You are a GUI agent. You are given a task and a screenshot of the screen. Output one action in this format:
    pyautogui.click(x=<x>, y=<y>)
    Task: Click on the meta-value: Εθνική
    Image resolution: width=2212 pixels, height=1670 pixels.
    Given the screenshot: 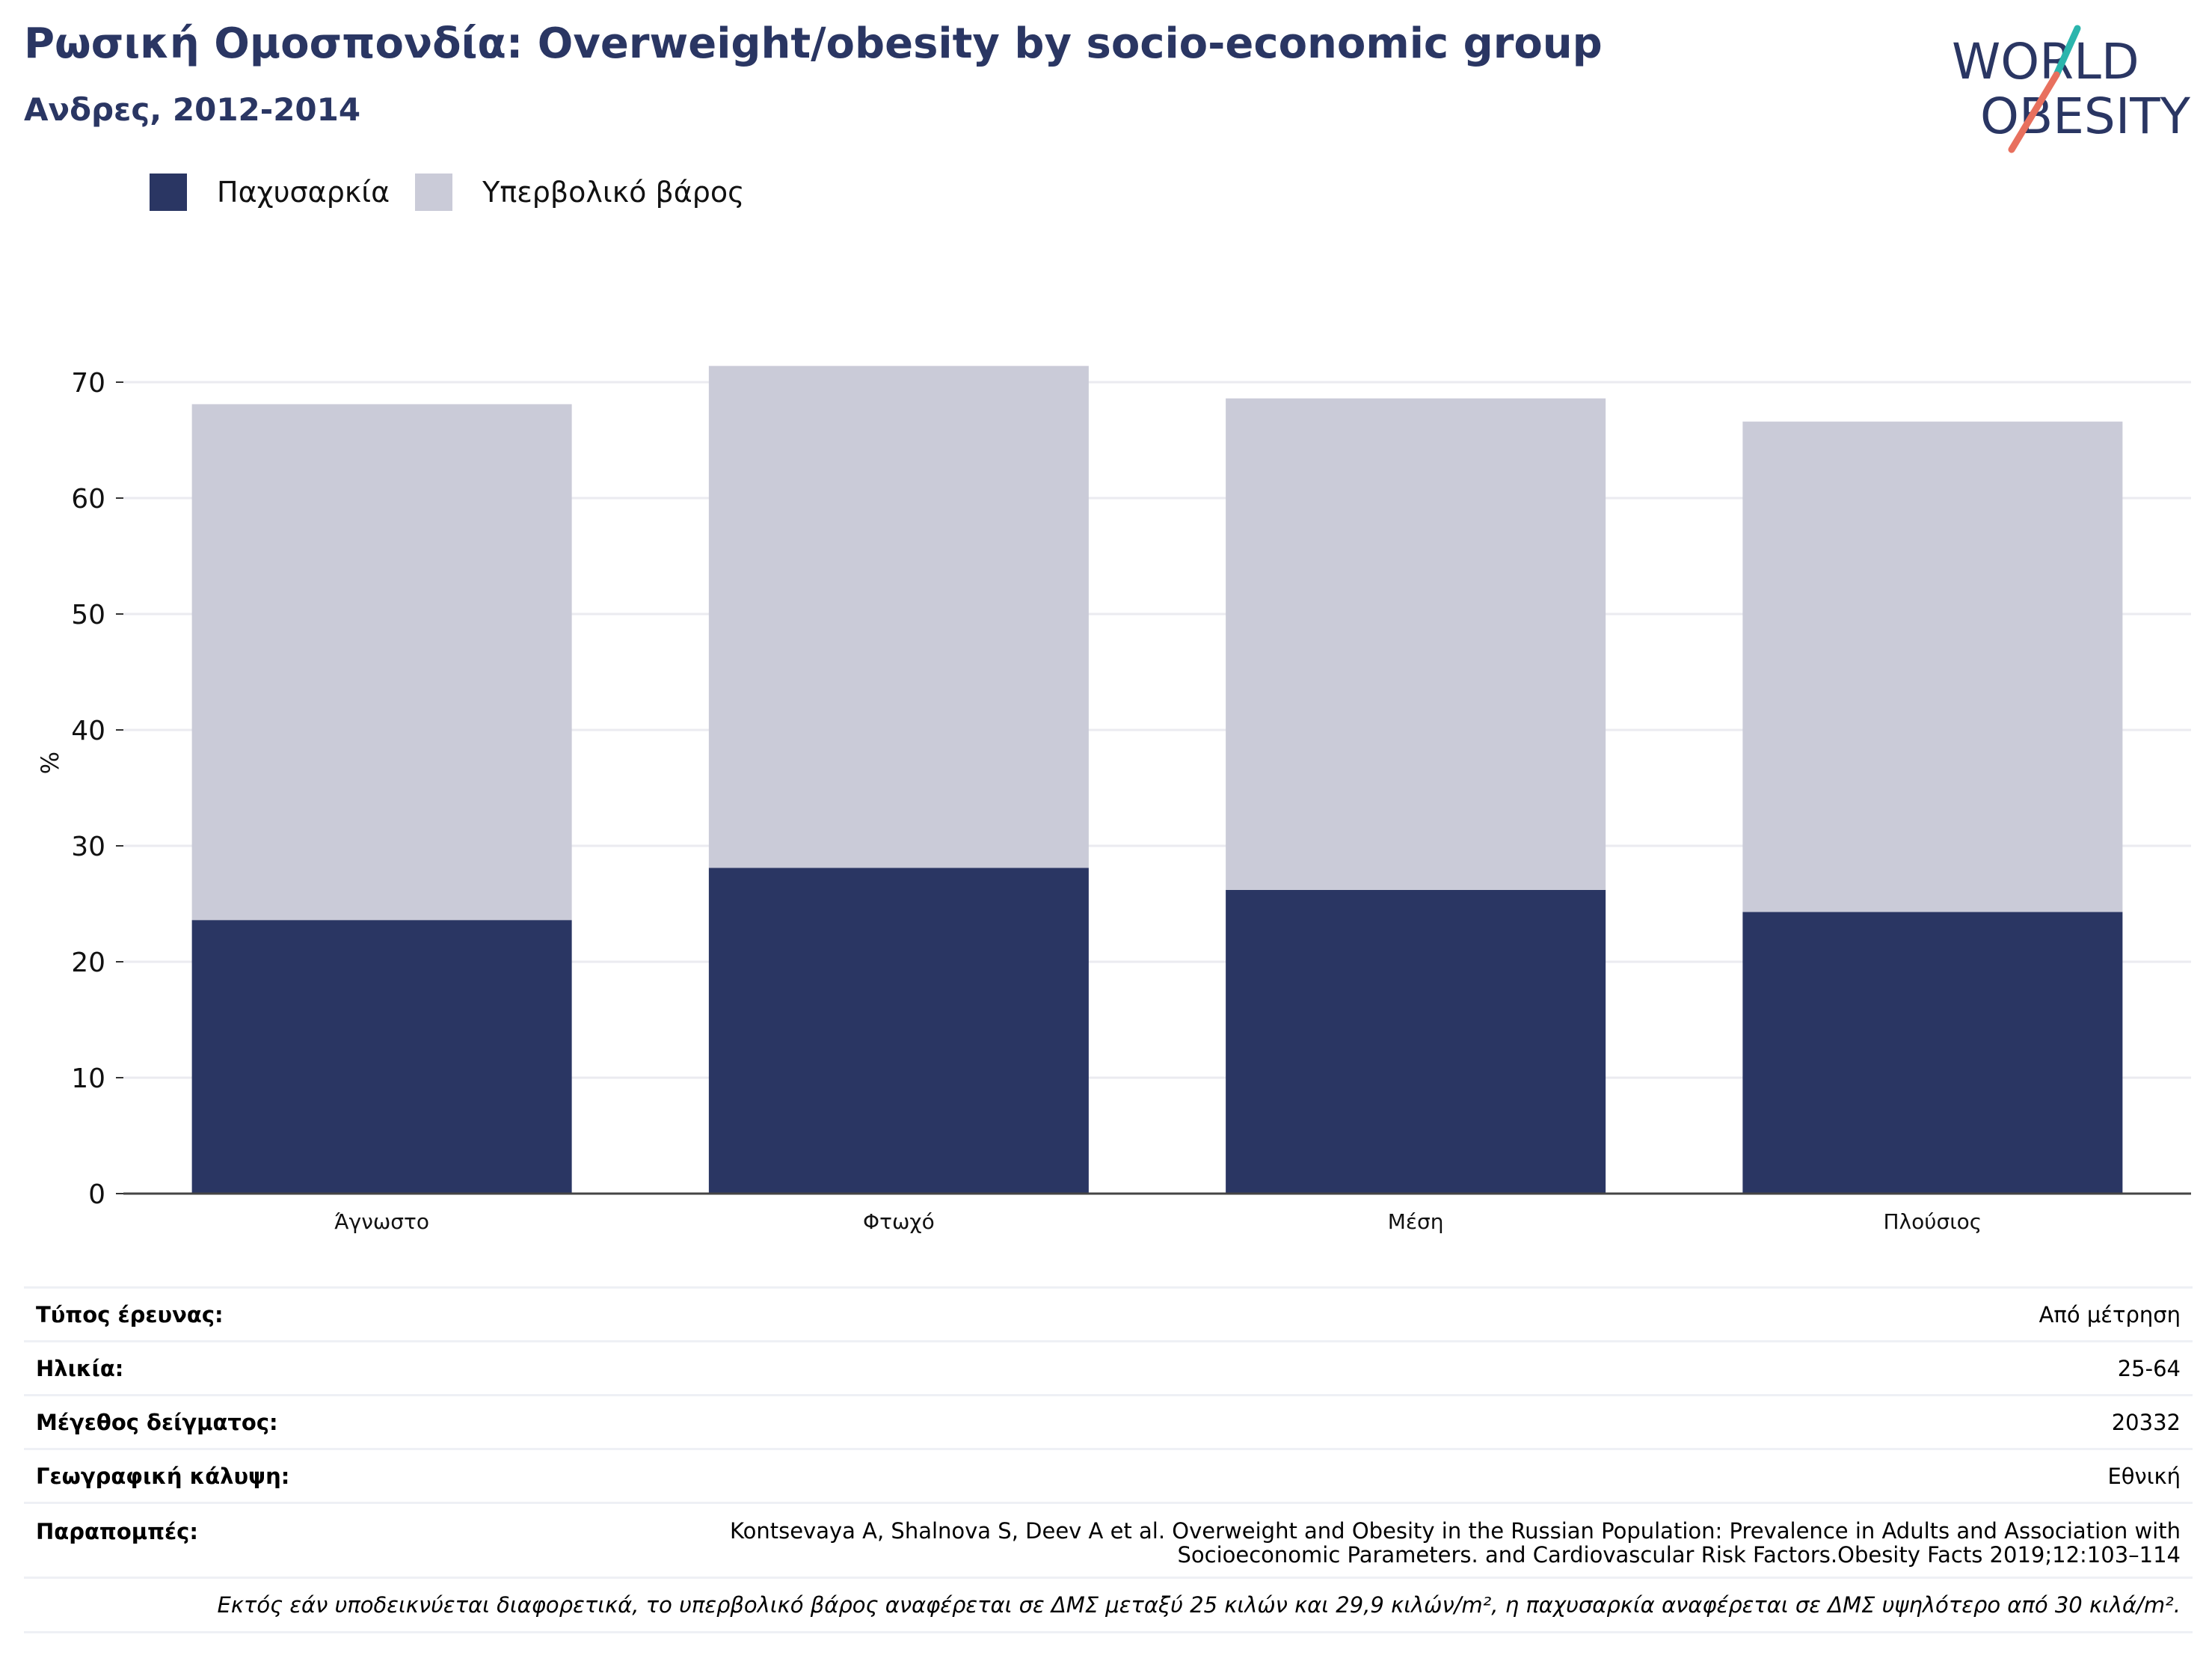 What is the action you would take?
    pyautogui.click(x=2144, y=1476)
    